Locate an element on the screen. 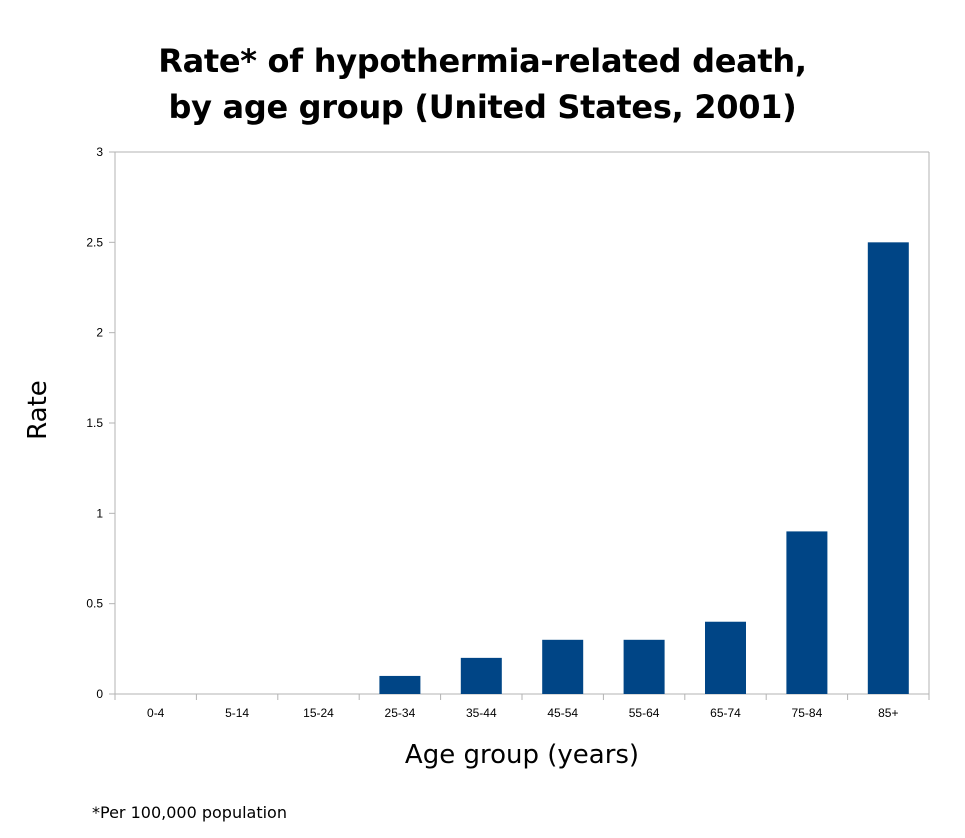 This screenshot has height=838, width=965. x-tick-label: 35-44 is located at coordinates (481, 713).